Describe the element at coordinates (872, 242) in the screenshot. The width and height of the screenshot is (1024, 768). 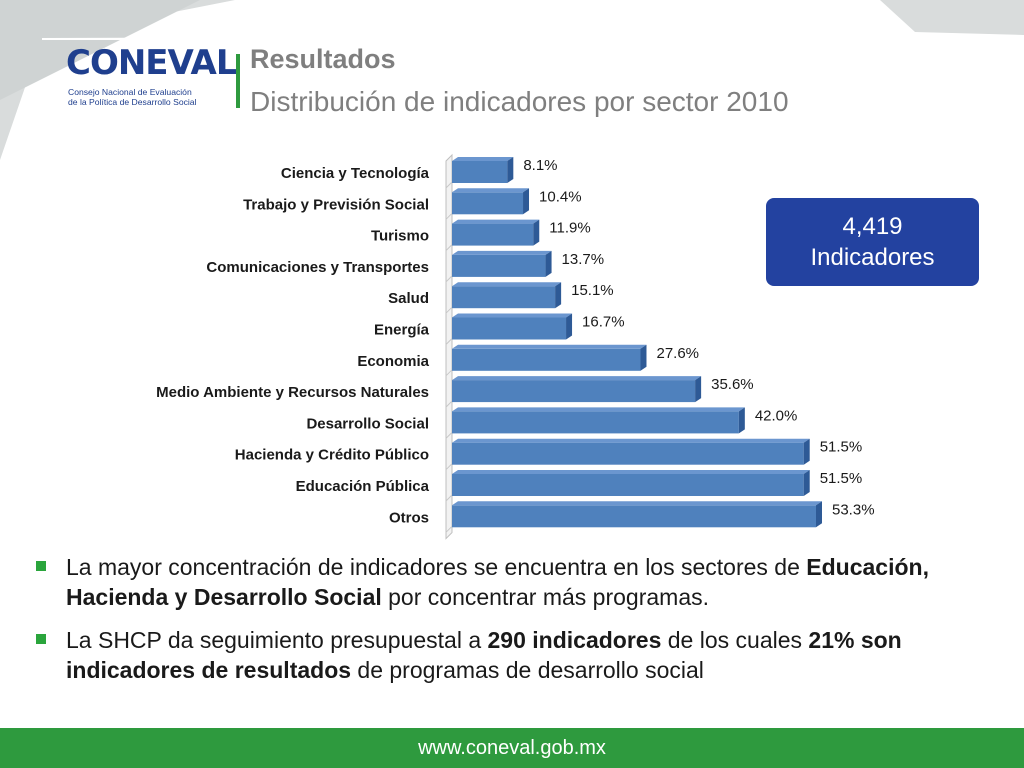
I see `total-indicators-callout: 4,419 Indicadores` at that location.